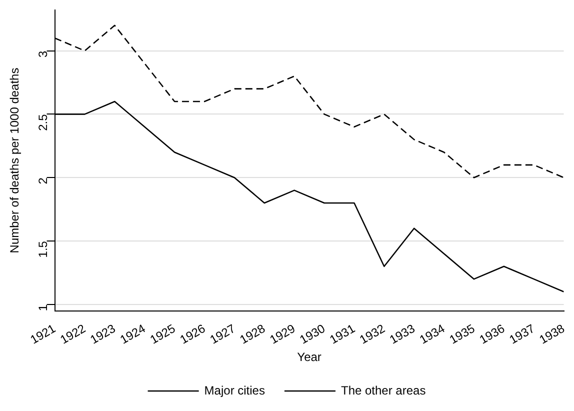 This screenshot has width=574, height=411. I want to click on y-tick-label: 2.5, so click(43, 122).